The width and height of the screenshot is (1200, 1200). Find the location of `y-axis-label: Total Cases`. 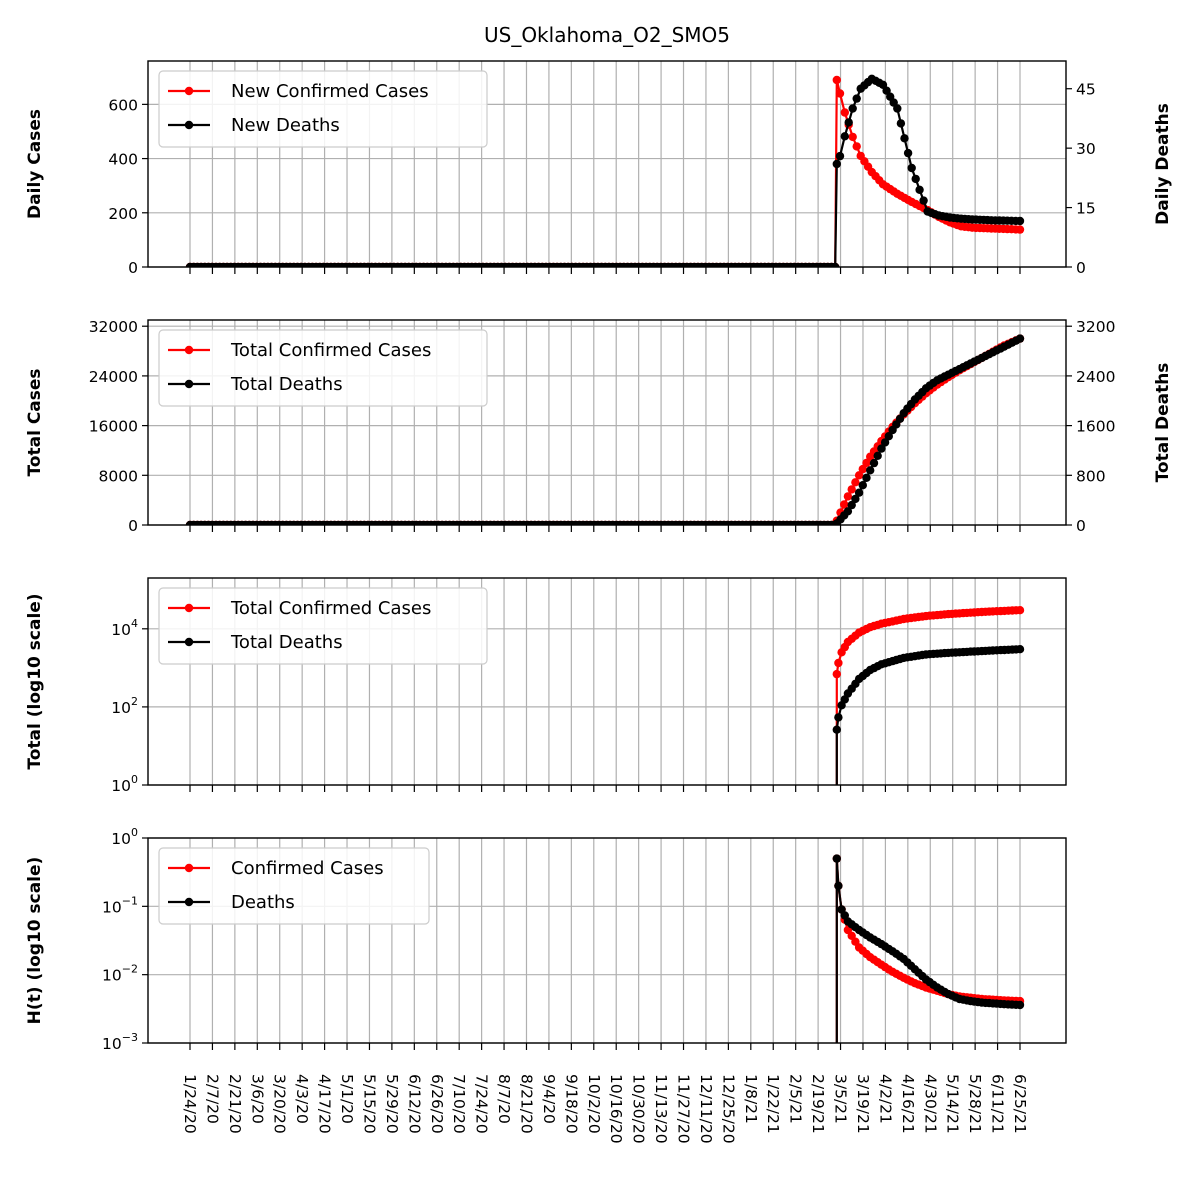

y-axis-label: Total Cases is located at coordinates (35, 422).